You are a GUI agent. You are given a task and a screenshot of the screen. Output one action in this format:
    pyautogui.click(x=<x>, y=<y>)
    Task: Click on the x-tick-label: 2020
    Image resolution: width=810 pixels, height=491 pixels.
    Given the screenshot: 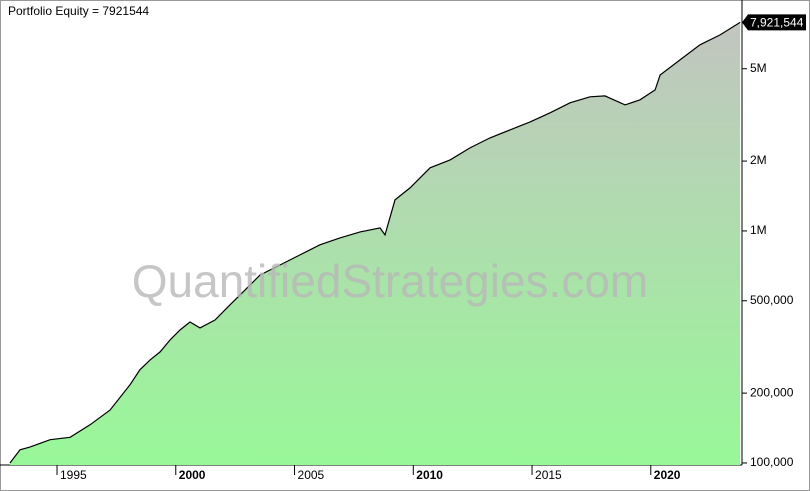 What is the action you would take?
    pyautogui.click(x=667, y=475)
    